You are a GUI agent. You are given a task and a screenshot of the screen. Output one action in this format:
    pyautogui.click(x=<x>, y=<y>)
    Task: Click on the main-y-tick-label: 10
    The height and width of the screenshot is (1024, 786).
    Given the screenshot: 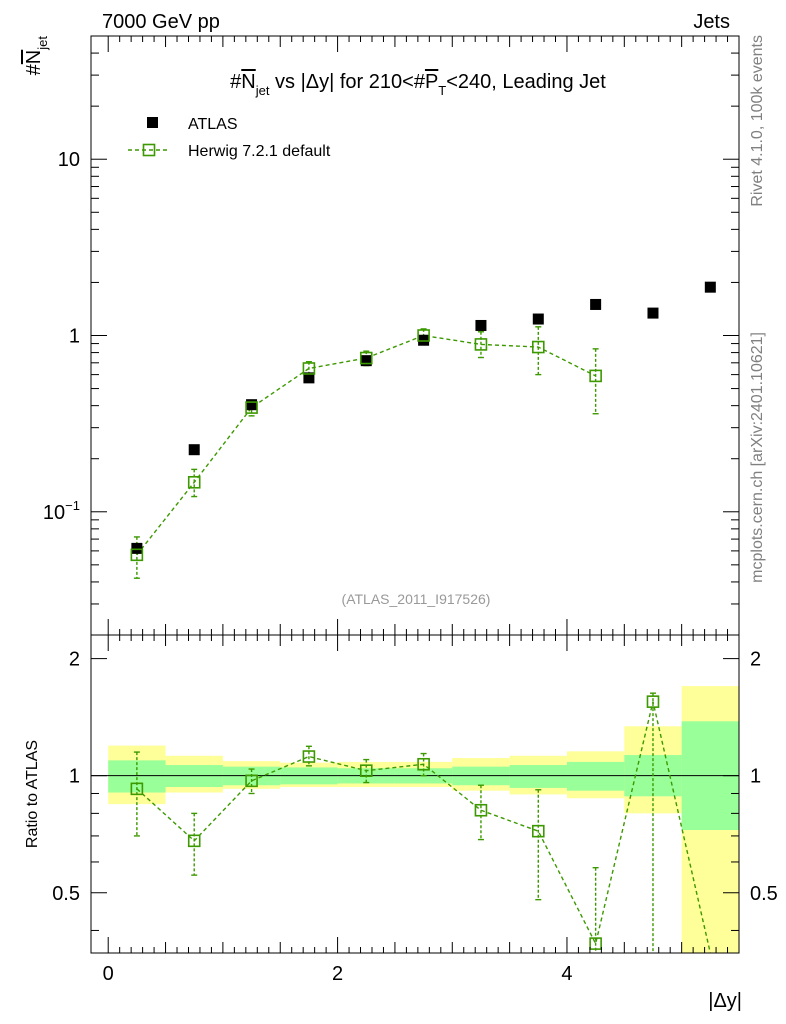 What is the action you would take?
    pyautogui.click(x=69, y=160)
    